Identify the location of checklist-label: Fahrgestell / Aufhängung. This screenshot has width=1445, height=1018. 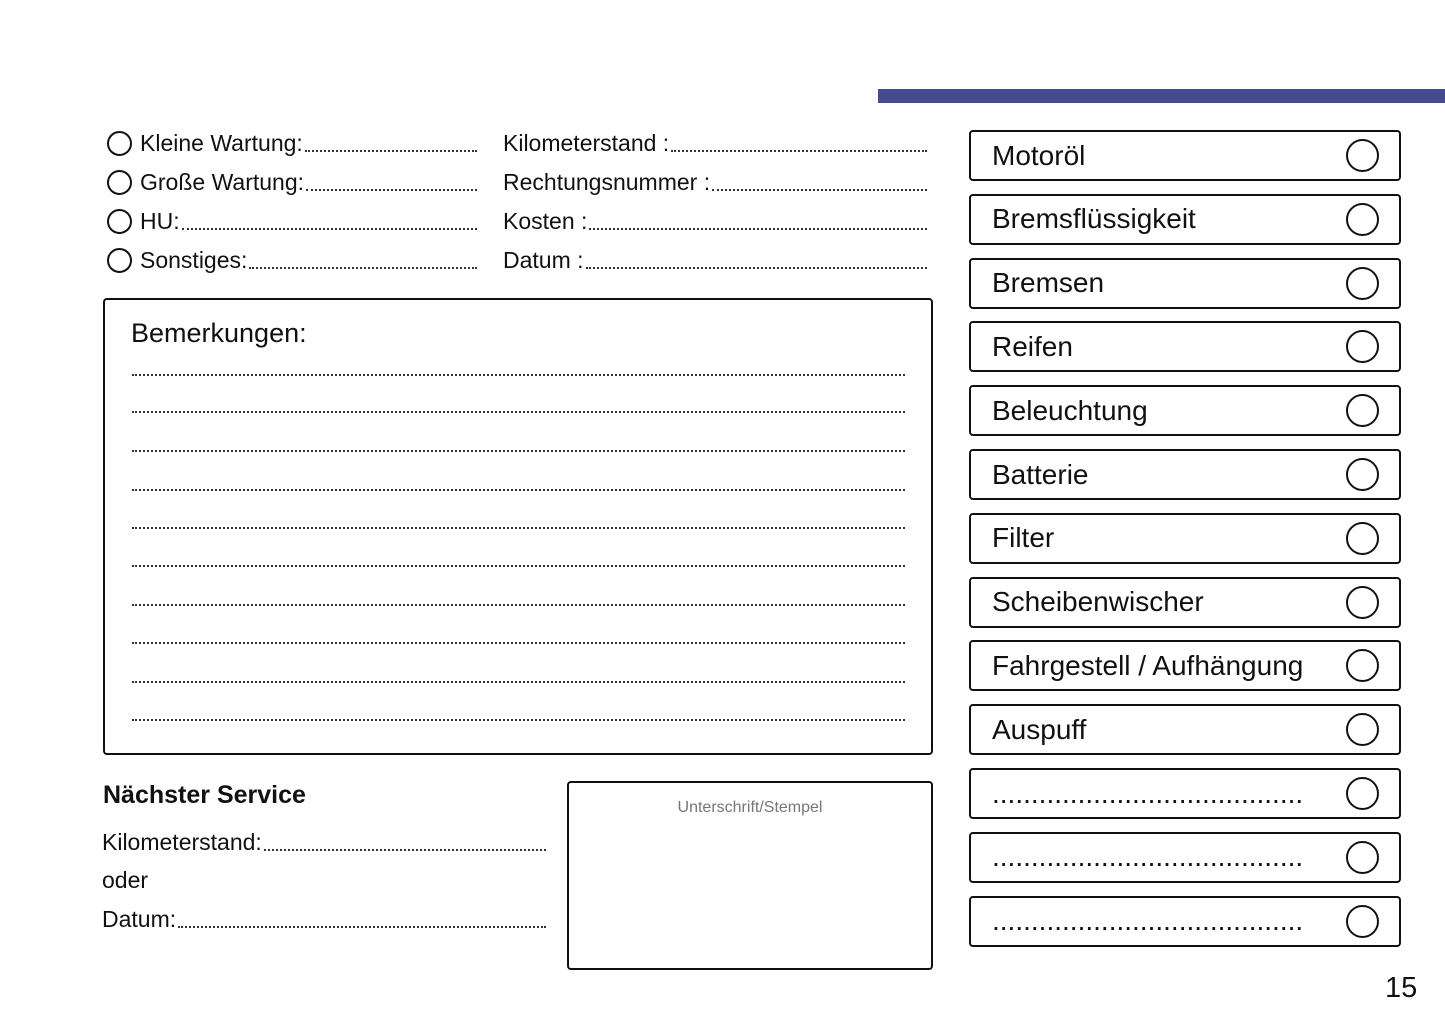
(1148, 665).